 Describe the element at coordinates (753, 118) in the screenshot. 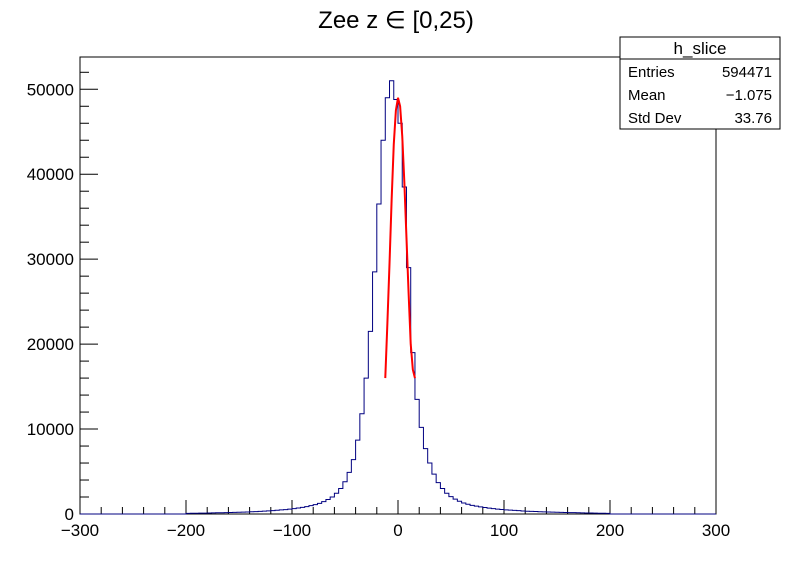

I see `stats-value: 33.76` at that location.